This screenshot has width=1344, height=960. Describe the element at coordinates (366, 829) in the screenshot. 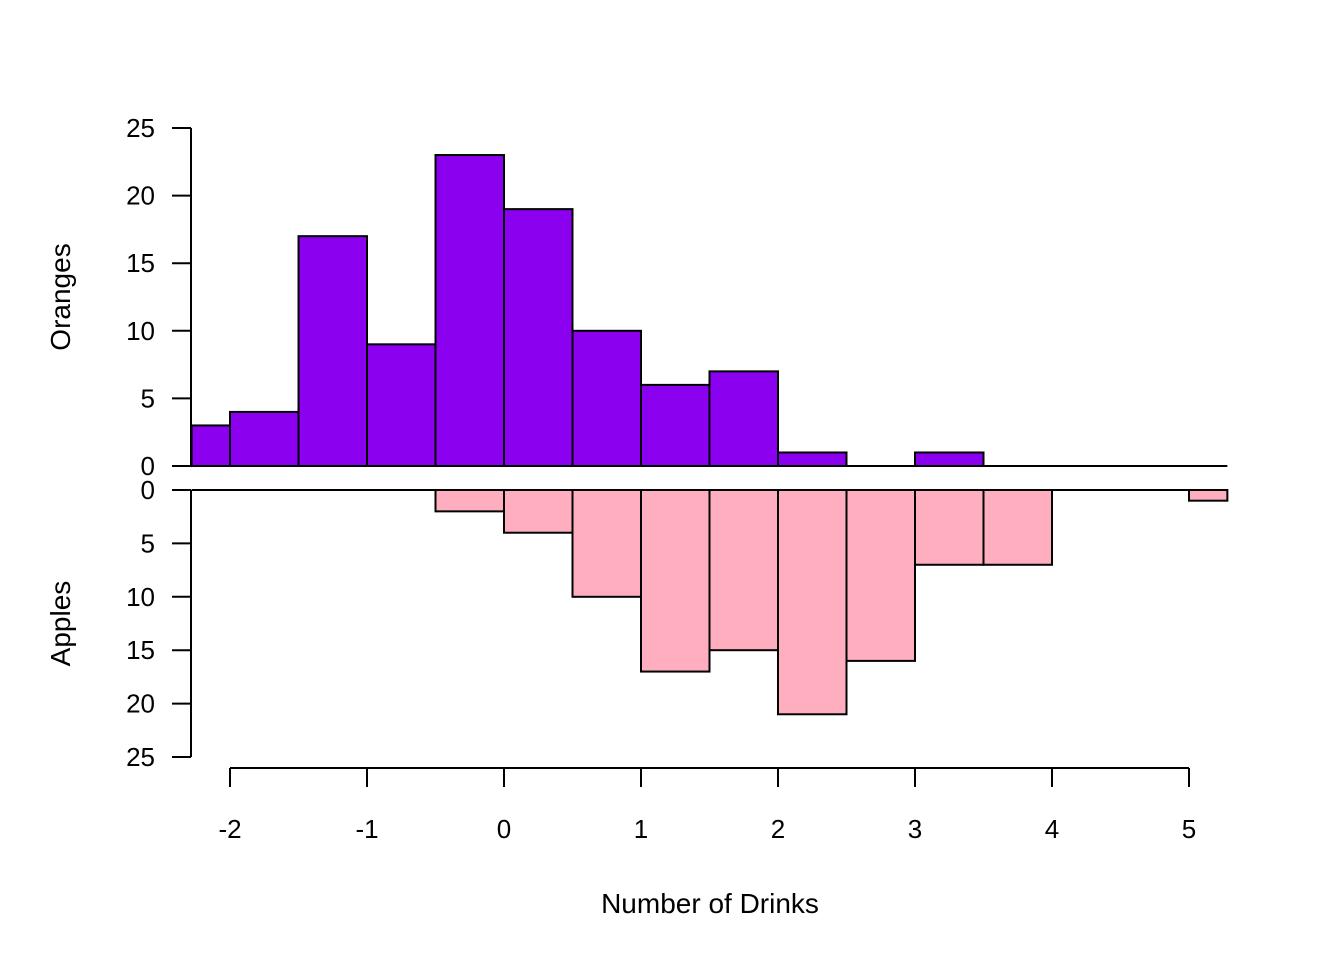

I see `x-tick-label: -1` at that location.